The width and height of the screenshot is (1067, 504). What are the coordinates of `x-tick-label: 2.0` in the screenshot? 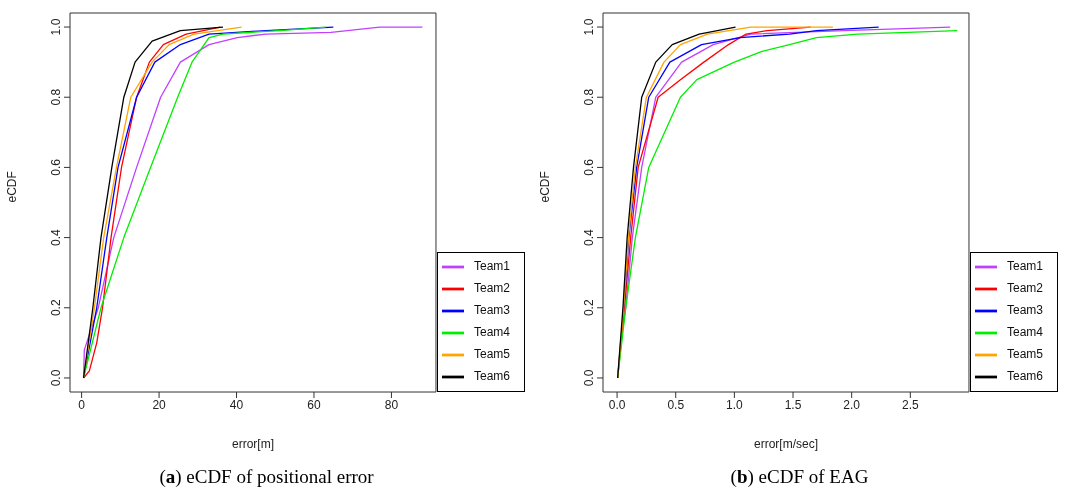 It's located at (852, 404).